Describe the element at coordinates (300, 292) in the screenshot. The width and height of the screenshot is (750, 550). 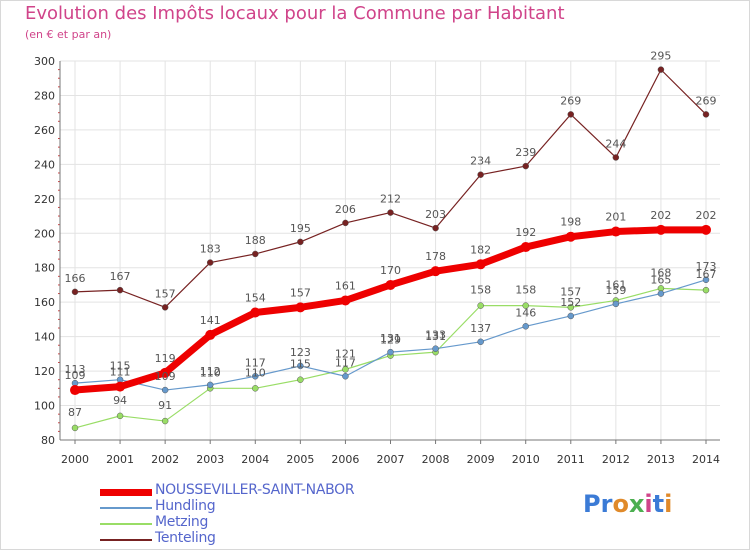
I see `data-label-nousseviller: 157` at that location.